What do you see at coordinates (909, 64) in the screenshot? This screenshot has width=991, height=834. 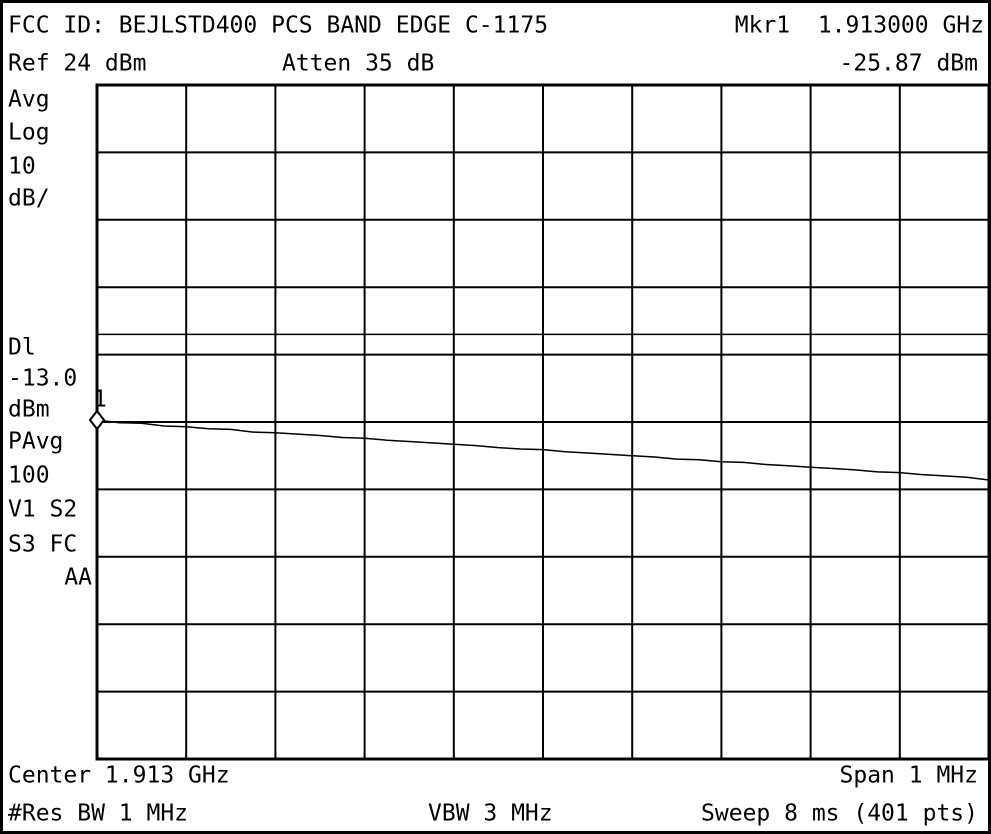 I see `marker-value: -25.87 dBm` at bounding box center [909, 64].